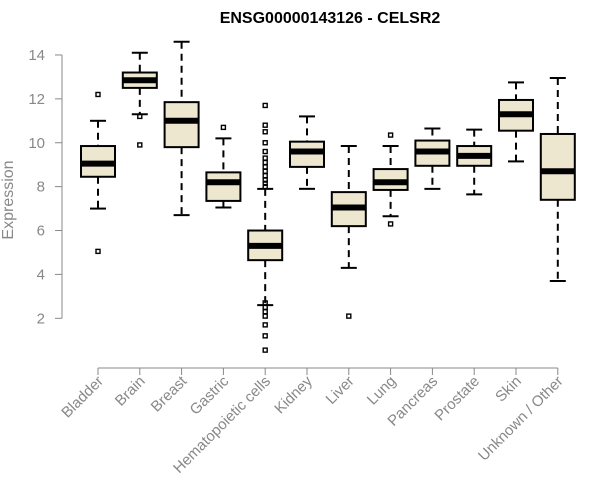  What do you see at coordinates (382, 391) in the screenshot?
I see `x-tick-label: Lung` at bounding box center [382, 391].